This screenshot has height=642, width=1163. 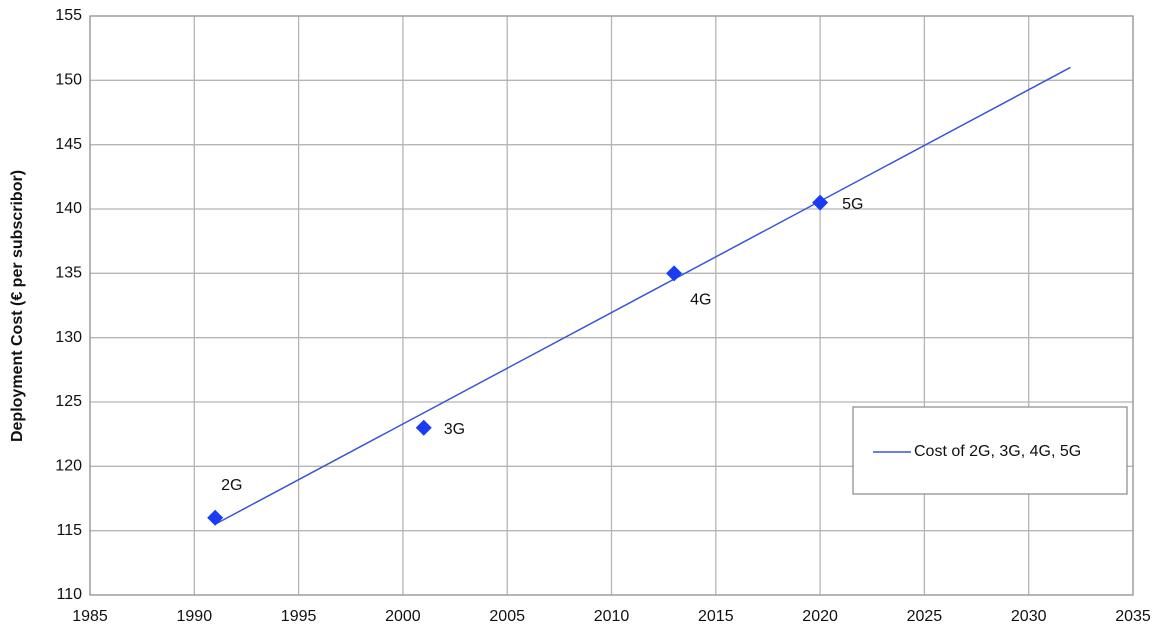 What do you see at coordinates (68, 15) in the screenshot?
I see `y-tick-label: 155` at bounding box center [68, 15].